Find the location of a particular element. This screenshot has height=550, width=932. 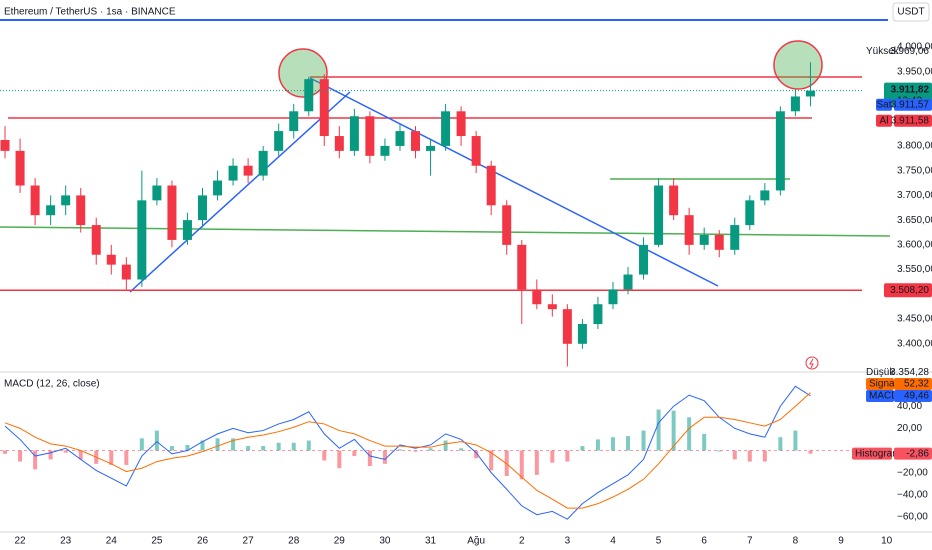

y-tick-label: 3.750,00 is located at coordinates (914, 170).